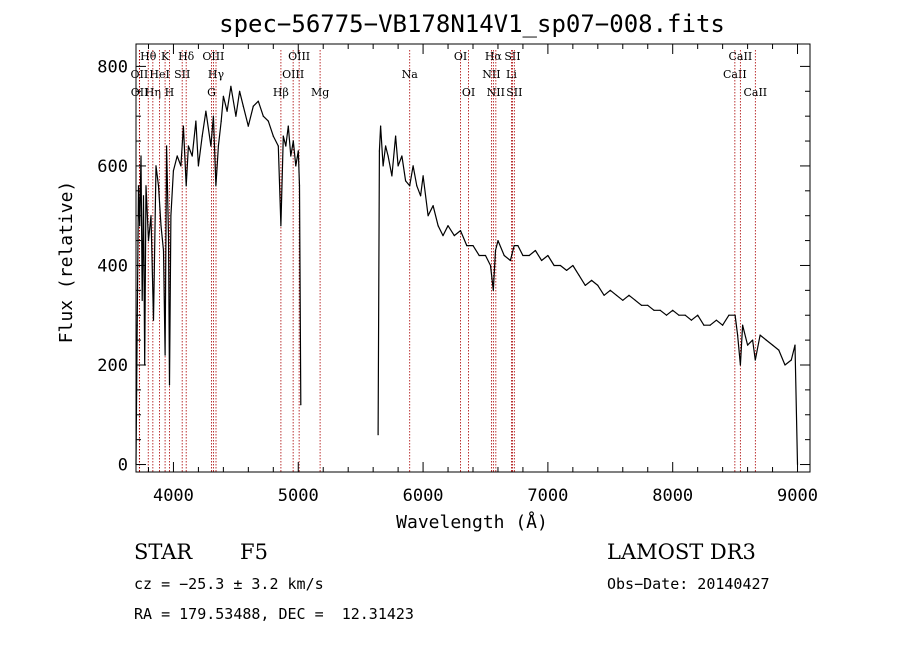  I want to click on y-axis-label: Flux (relative), so click(66, 262).